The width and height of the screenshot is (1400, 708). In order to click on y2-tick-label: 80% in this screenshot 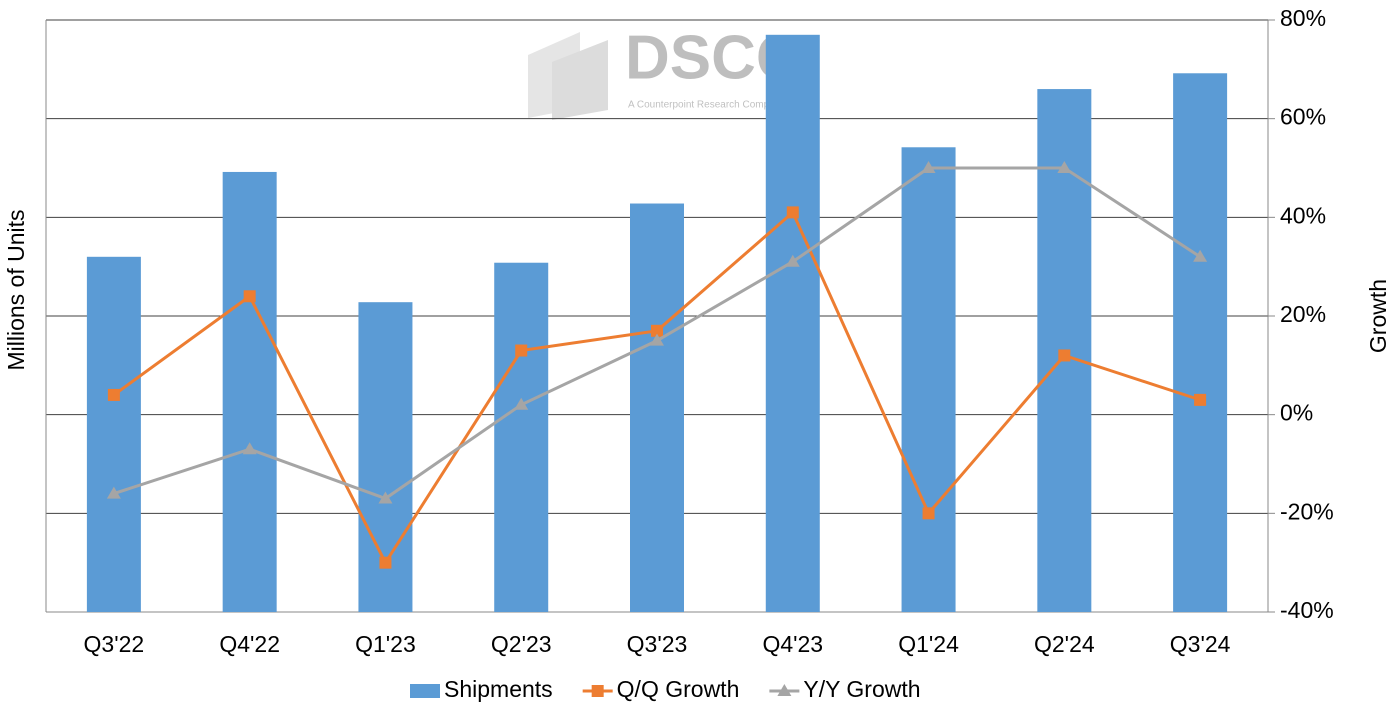, I will do `click(1303, 18)`.